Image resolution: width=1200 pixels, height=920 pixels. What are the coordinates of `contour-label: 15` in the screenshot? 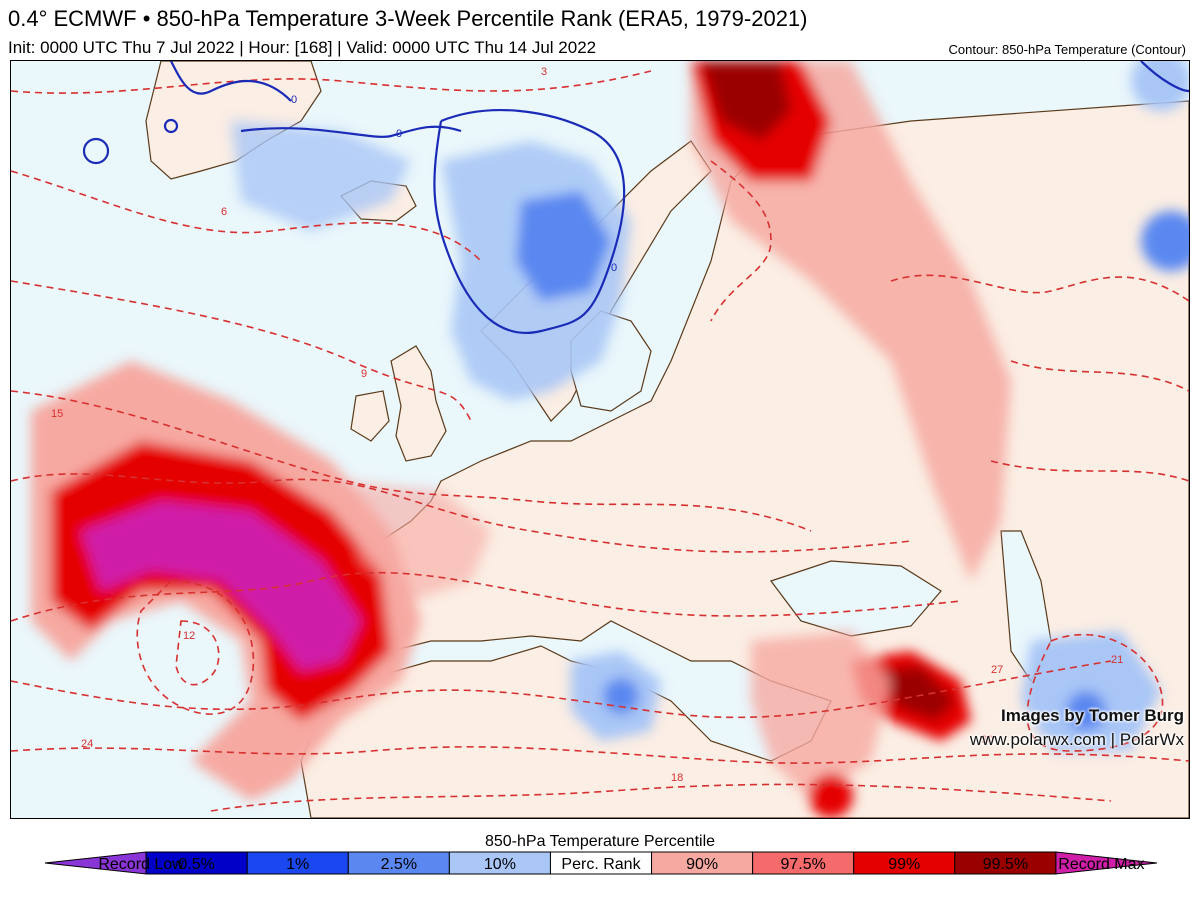 It's located at (57, 414).